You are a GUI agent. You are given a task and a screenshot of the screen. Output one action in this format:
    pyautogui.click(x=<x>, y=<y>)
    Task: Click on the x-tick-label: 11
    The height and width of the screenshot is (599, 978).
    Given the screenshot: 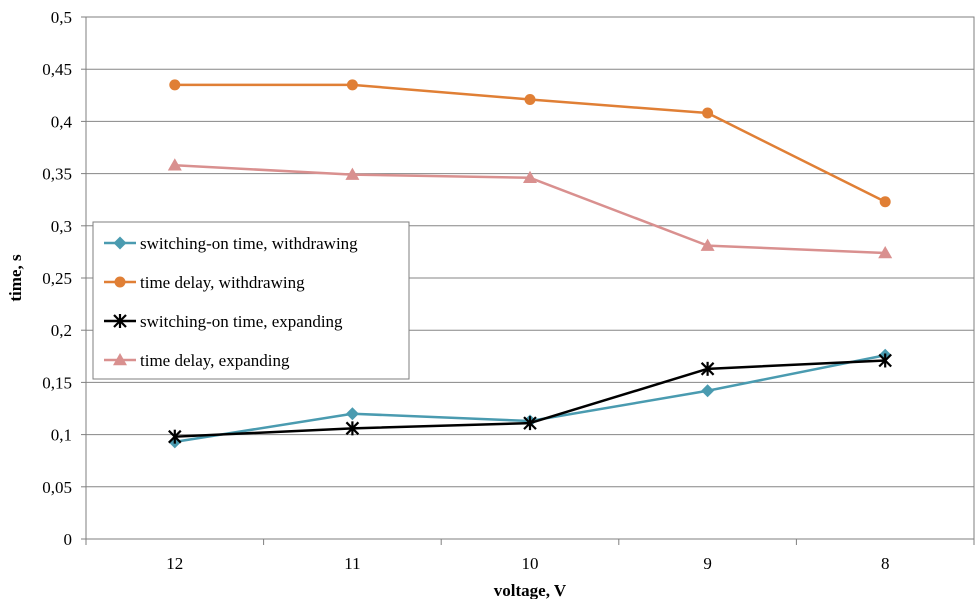 What is the action you would take?
    pyautogui.click(x=352, y=563)
    